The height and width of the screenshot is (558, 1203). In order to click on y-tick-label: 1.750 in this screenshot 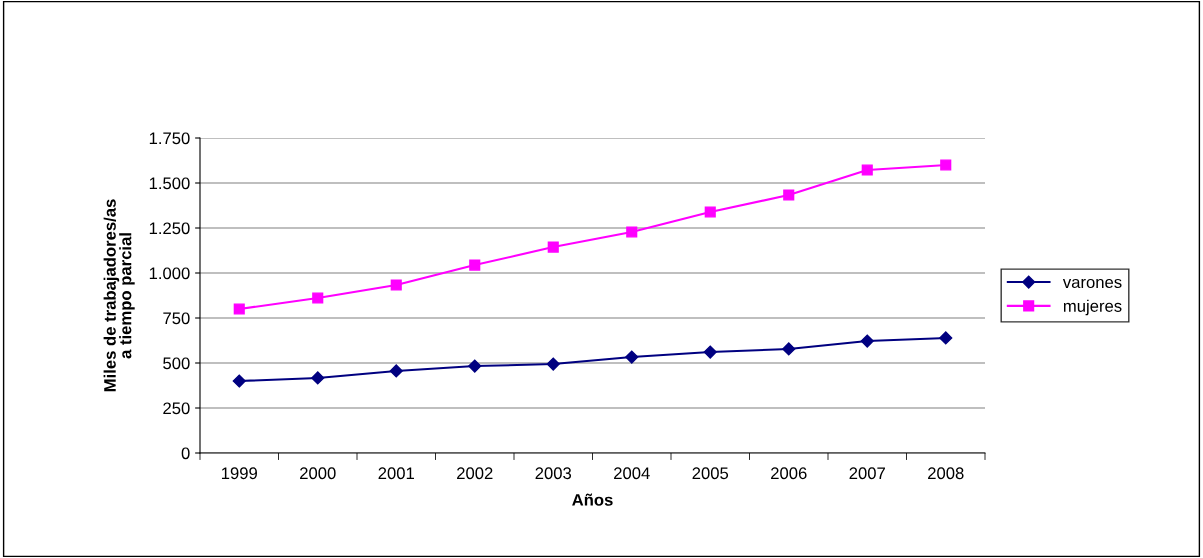, I will do `click(169, 138)`.